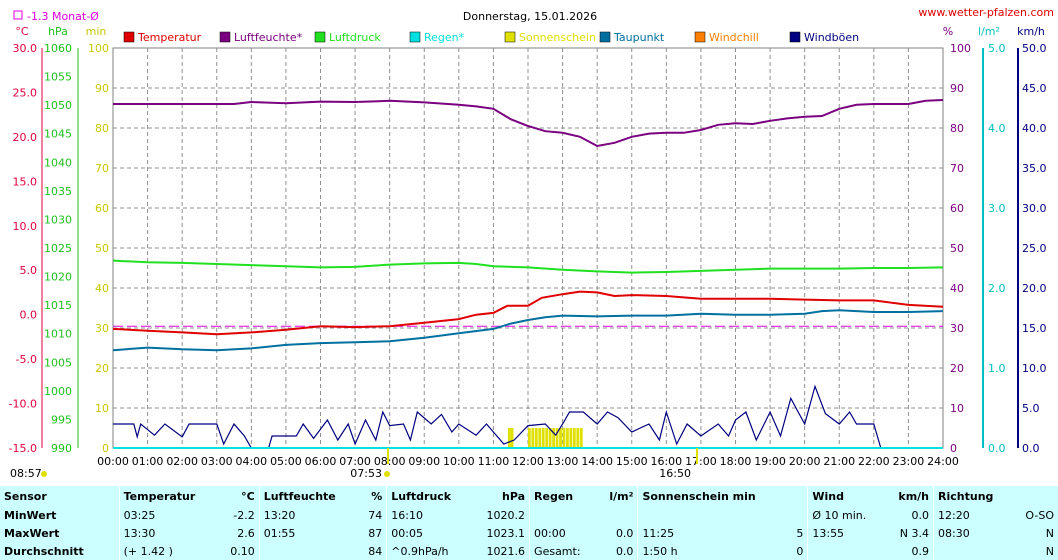 Image resolution: width=1058 pixels, height=560 pixels. Describe the element at coordinates (563, 496) in the screenshot. I see `summary-header: Regen` at that location.